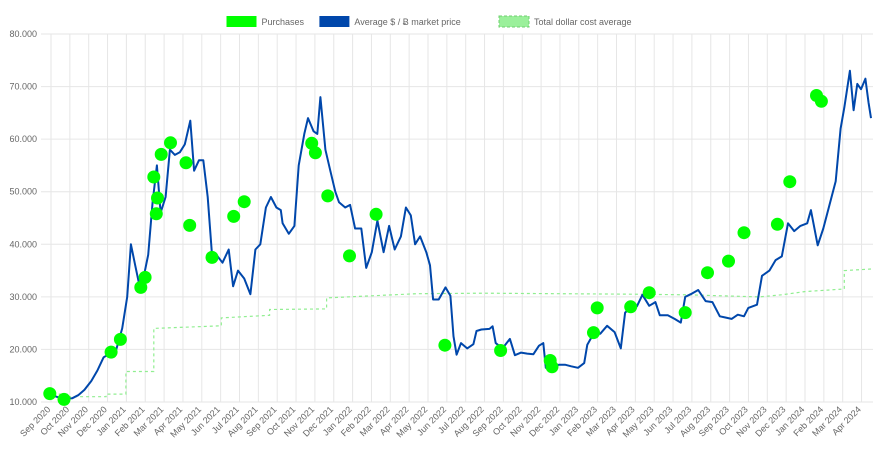  I want to click on y-tick-label: 70.000, so click(23, 87).